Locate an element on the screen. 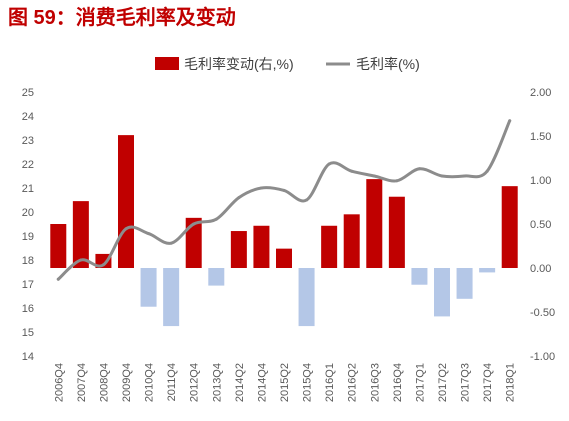 The height and width of the screenshot is (421, 569). y-tick-left-22: 22 is located at coordinates (28, 165).